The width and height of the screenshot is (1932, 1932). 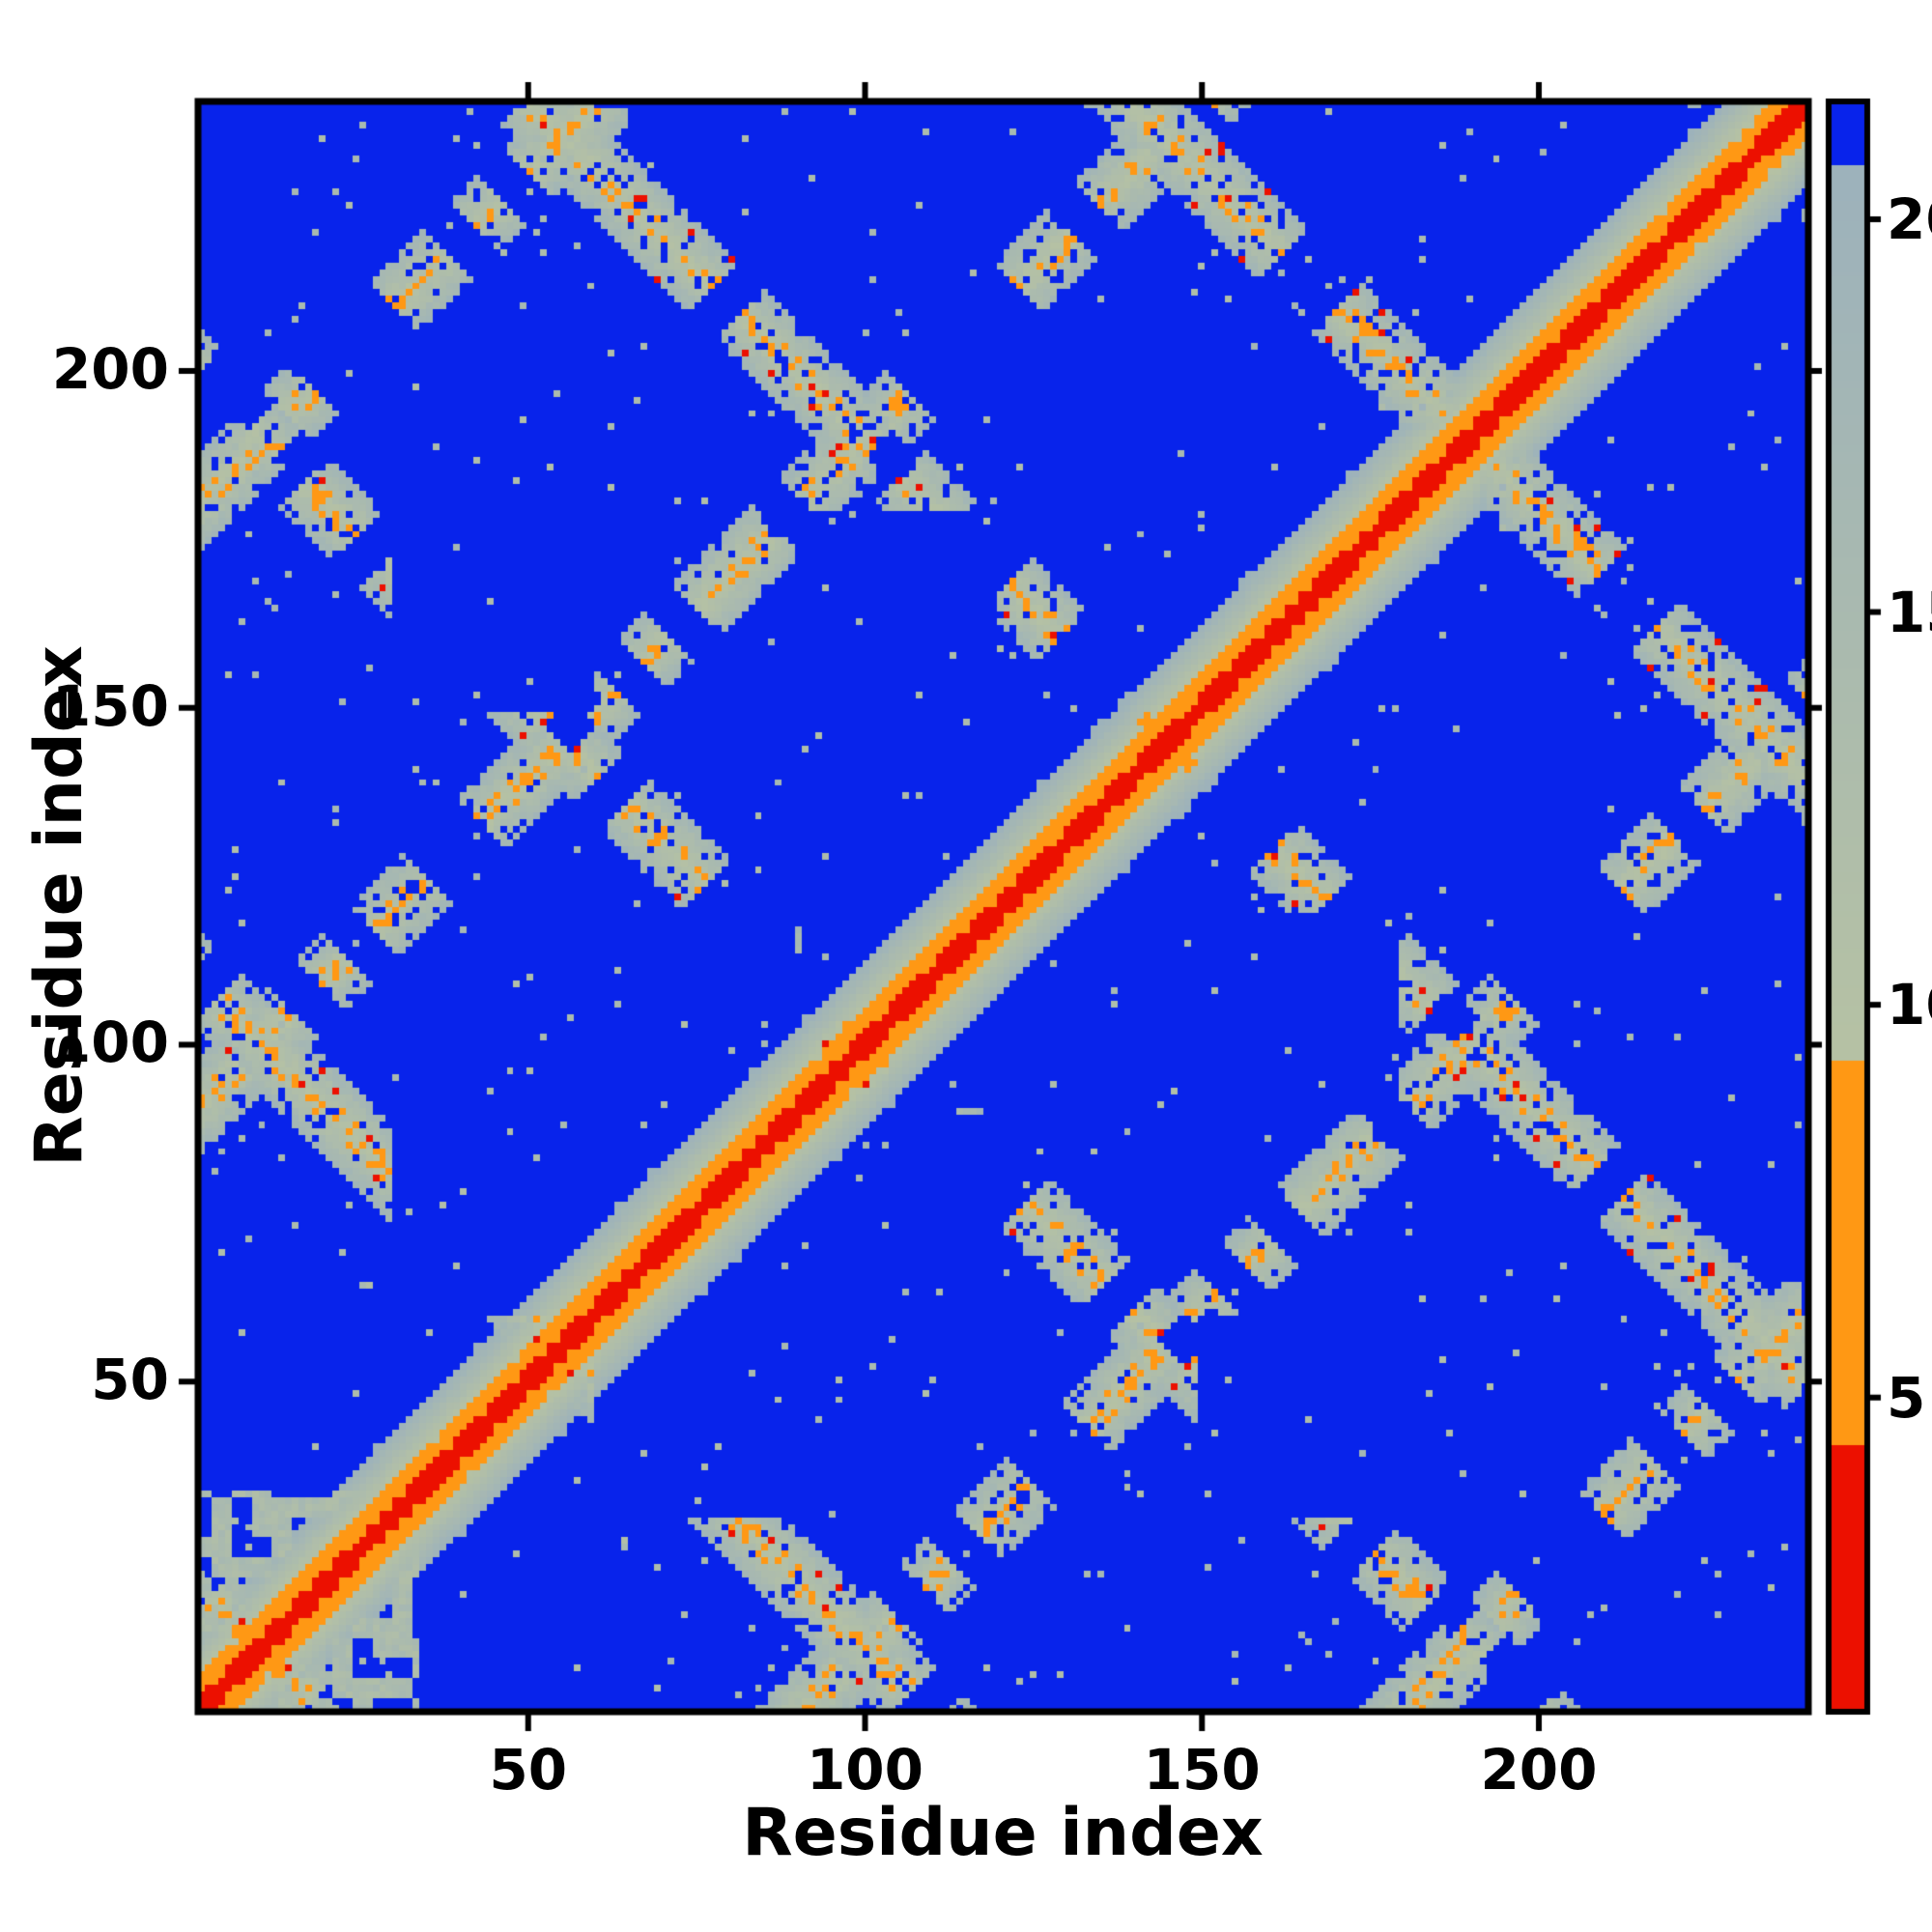 I want to click on colorbar-tick-label: 20, so click(x=1909, y=218).